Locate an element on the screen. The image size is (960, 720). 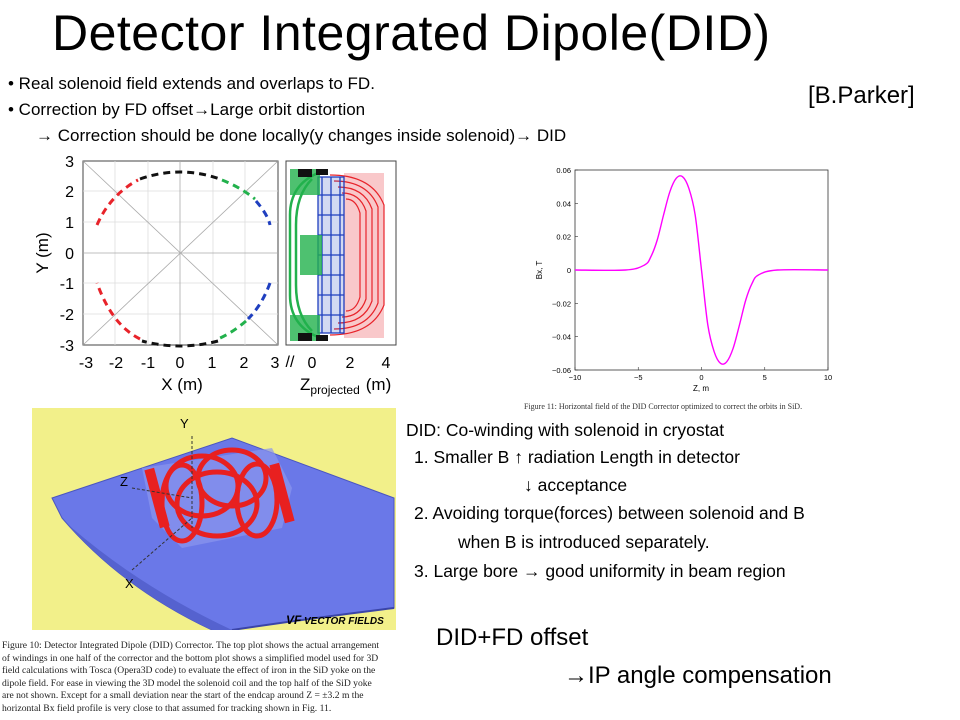
projected-coil-panel is located at coordinates (341, 253).